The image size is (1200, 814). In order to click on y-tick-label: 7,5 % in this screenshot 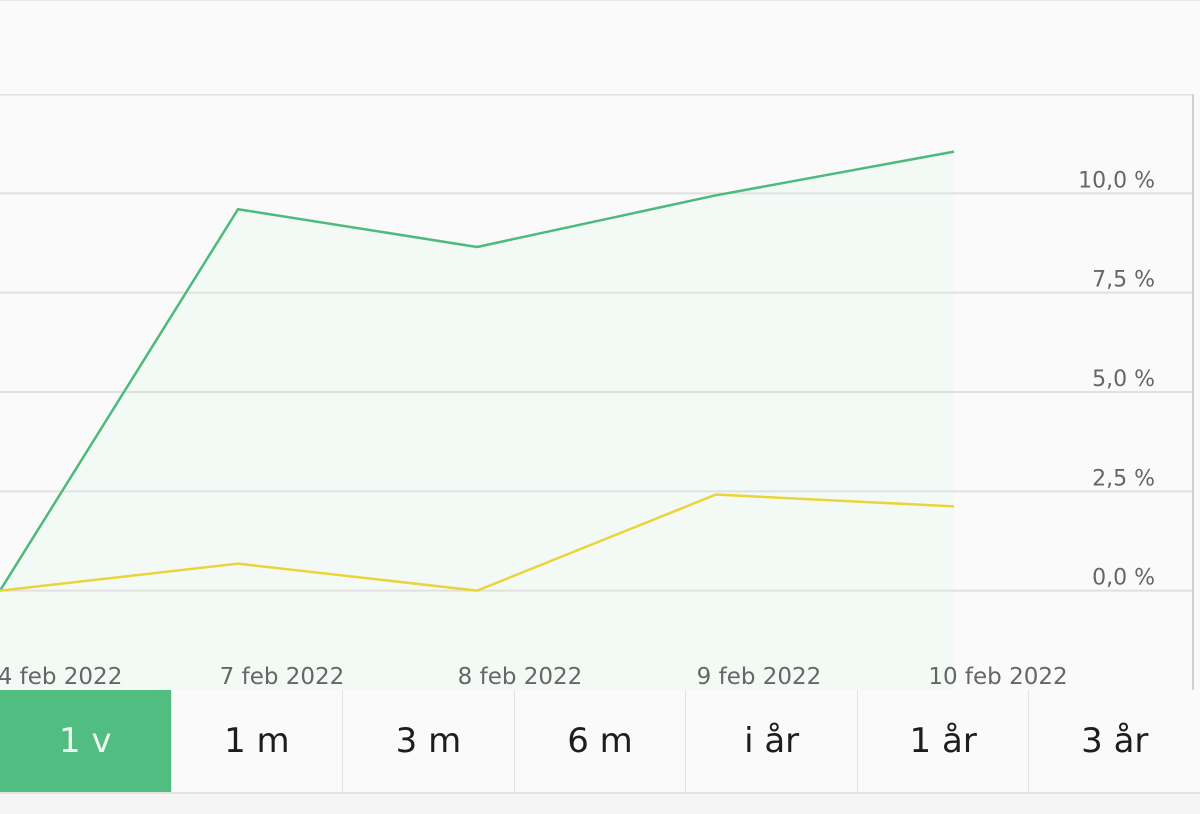, I will do `click(1123, 280)`.